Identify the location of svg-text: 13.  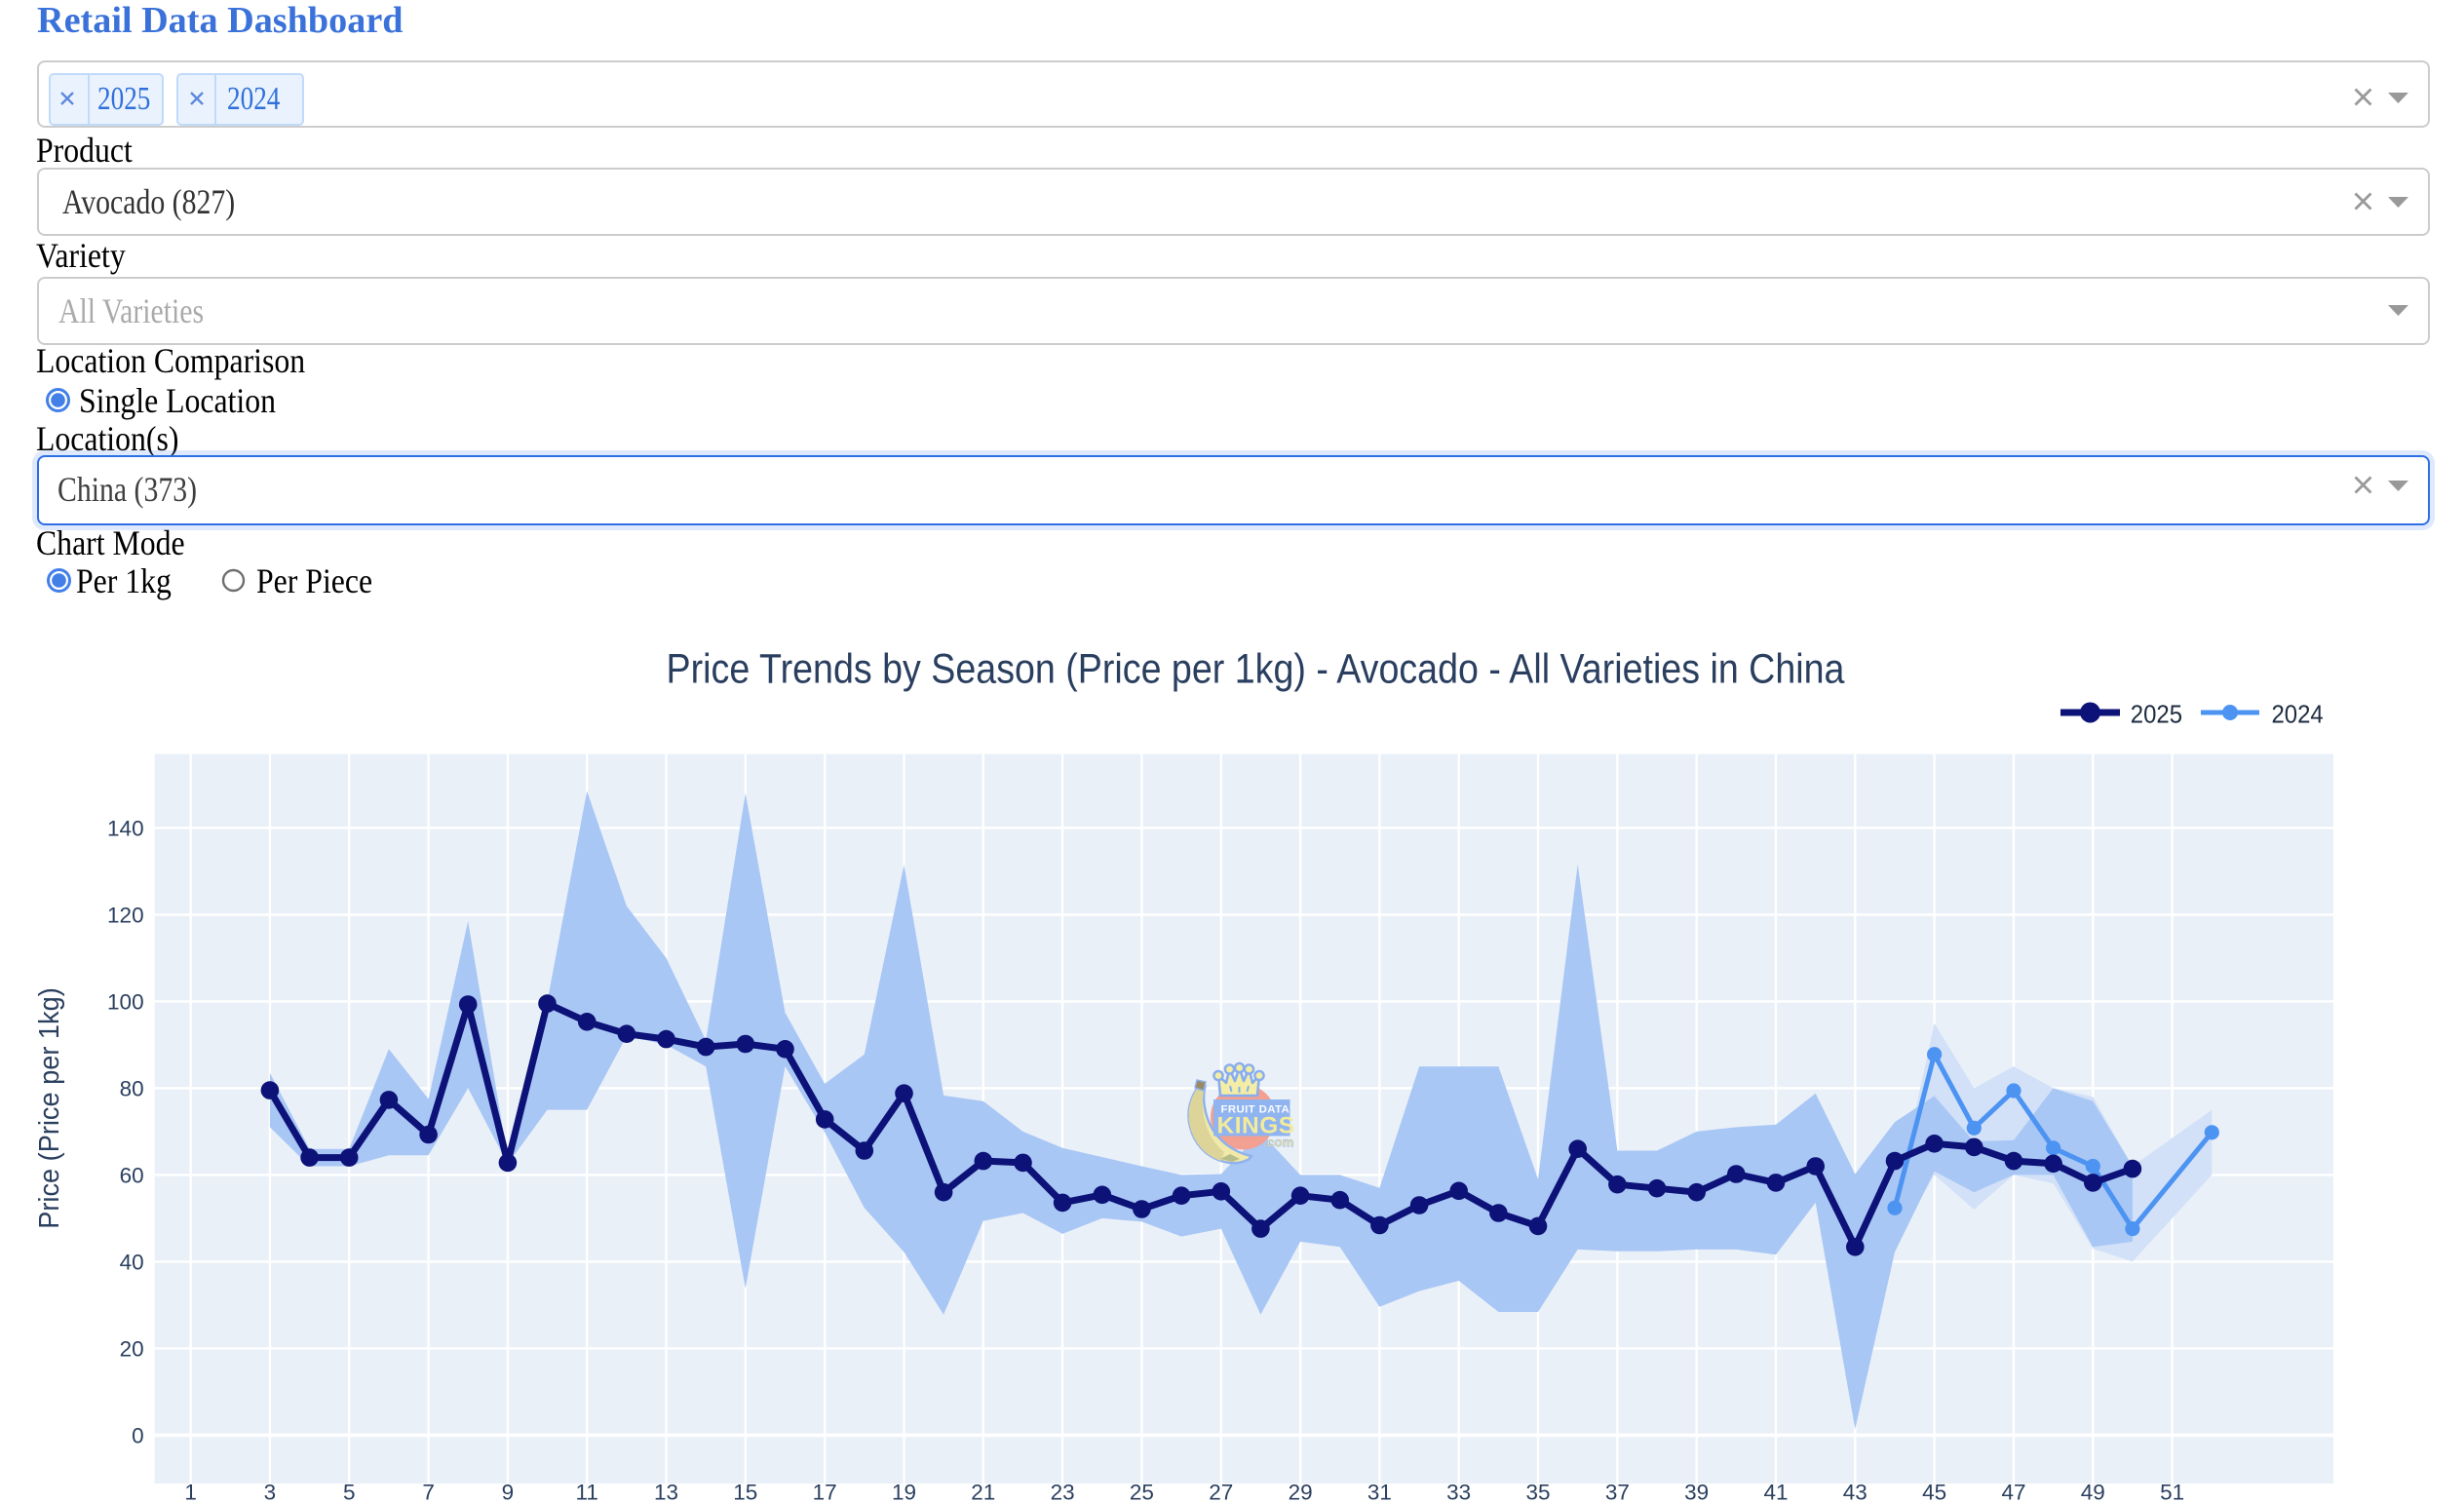
(666, 1492).